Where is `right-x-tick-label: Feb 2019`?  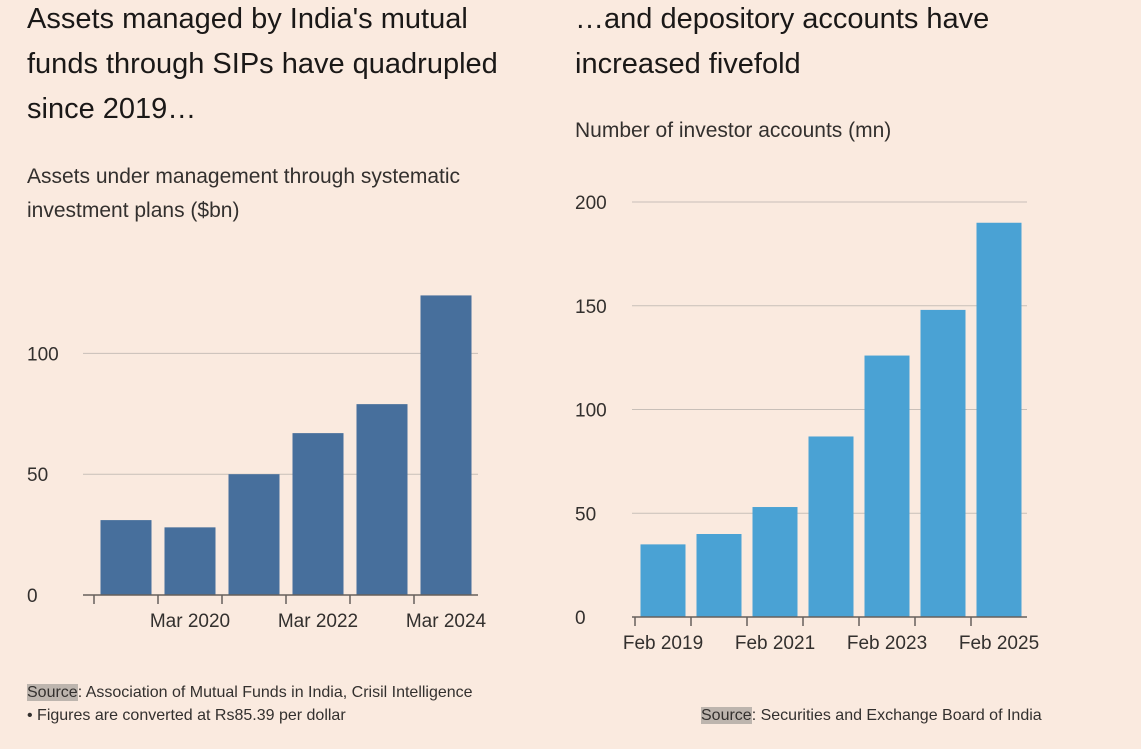 right-x-tick-label: Feb 2019 is located at coordinates (663, 643).